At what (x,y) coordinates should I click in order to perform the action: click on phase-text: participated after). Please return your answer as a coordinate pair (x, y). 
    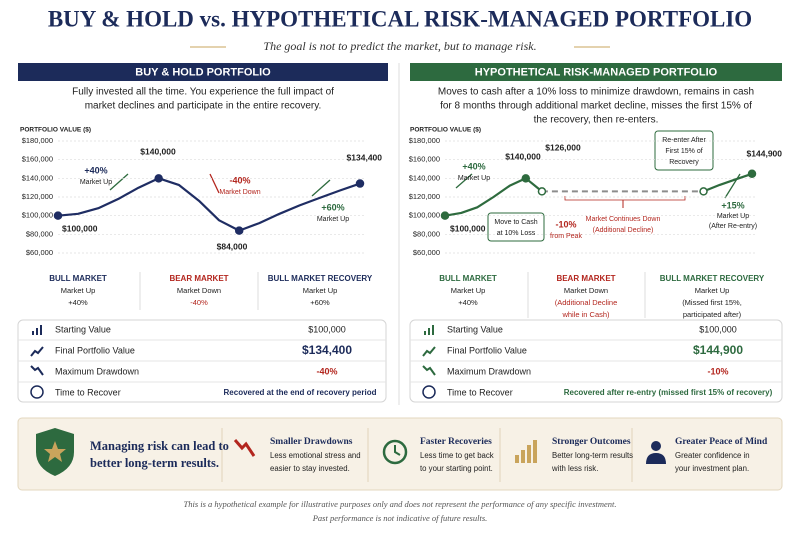
    Looking at the image, I should click on (712, 314).